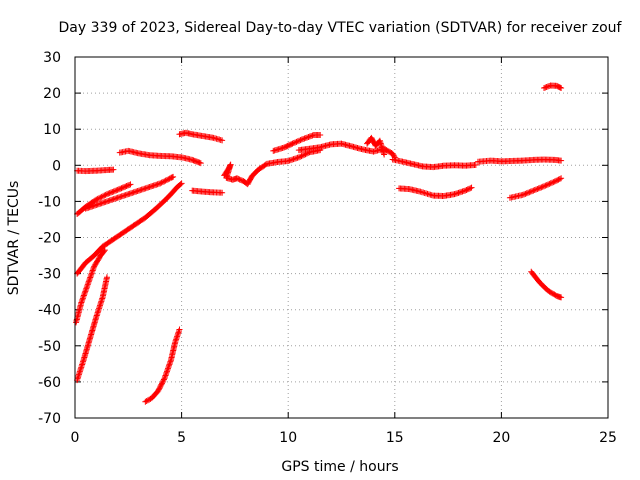 This screenshot has width=640, height=480. I want to click on y-tick-label: -60, so click(49, 383).